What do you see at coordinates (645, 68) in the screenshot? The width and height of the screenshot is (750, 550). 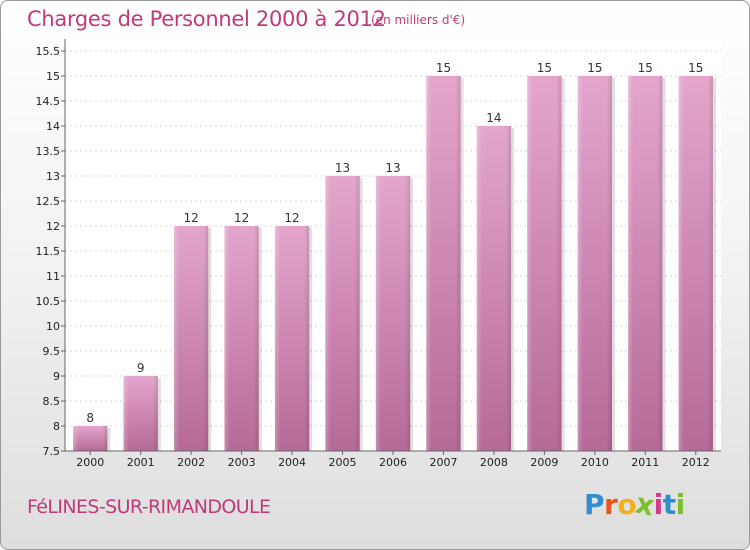 I see `data-label-2011: 15` at bounding box center [645, 68].